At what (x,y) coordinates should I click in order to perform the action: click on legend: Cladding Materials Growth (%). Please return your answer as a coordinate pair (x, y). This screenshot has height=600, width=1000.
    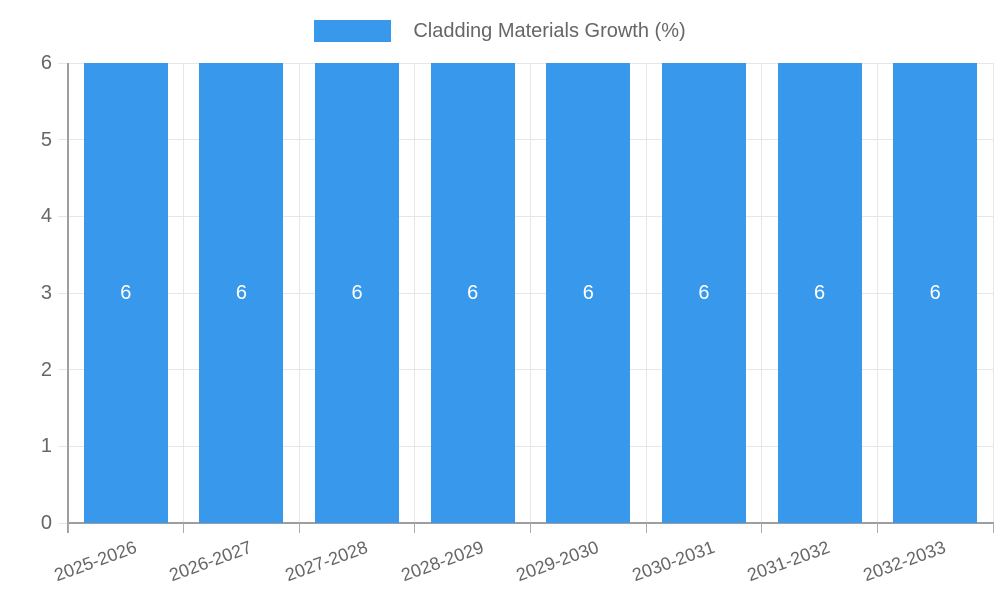
    Looking at the image, I should click on (500, 31).